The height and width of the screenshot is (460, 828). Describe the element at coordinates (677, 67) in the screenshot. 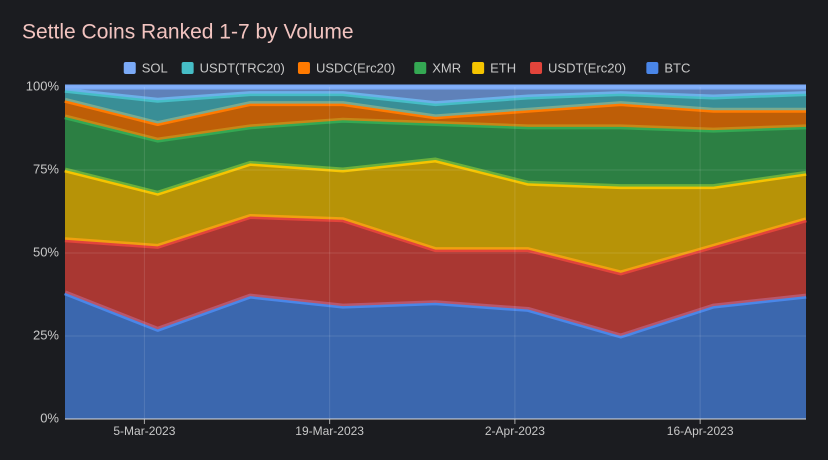

I see `legend-label: BTC` at that location.